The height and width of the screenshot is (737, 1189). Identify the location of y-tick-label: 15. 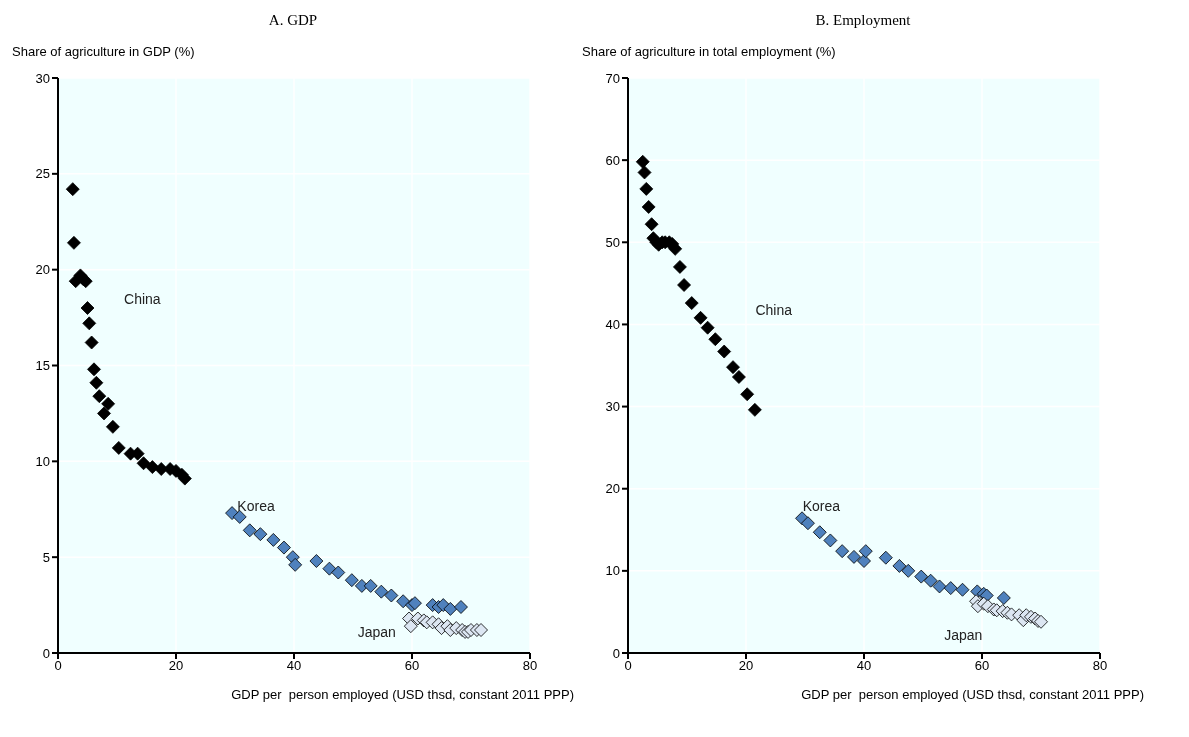
(42, 366).